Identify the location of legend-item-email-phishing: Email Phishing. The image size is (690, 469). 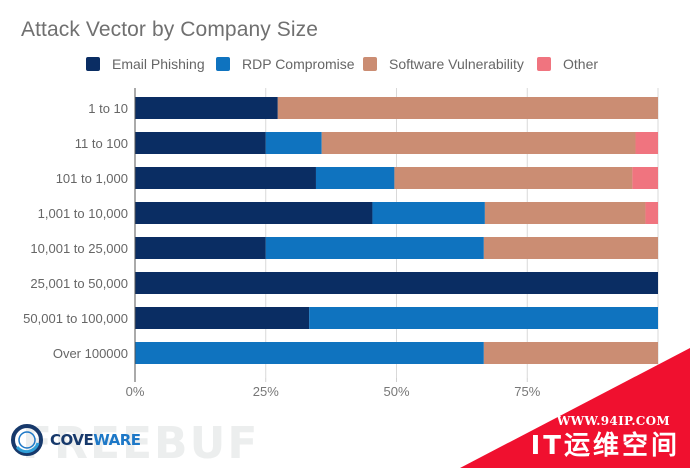
(145, 64).